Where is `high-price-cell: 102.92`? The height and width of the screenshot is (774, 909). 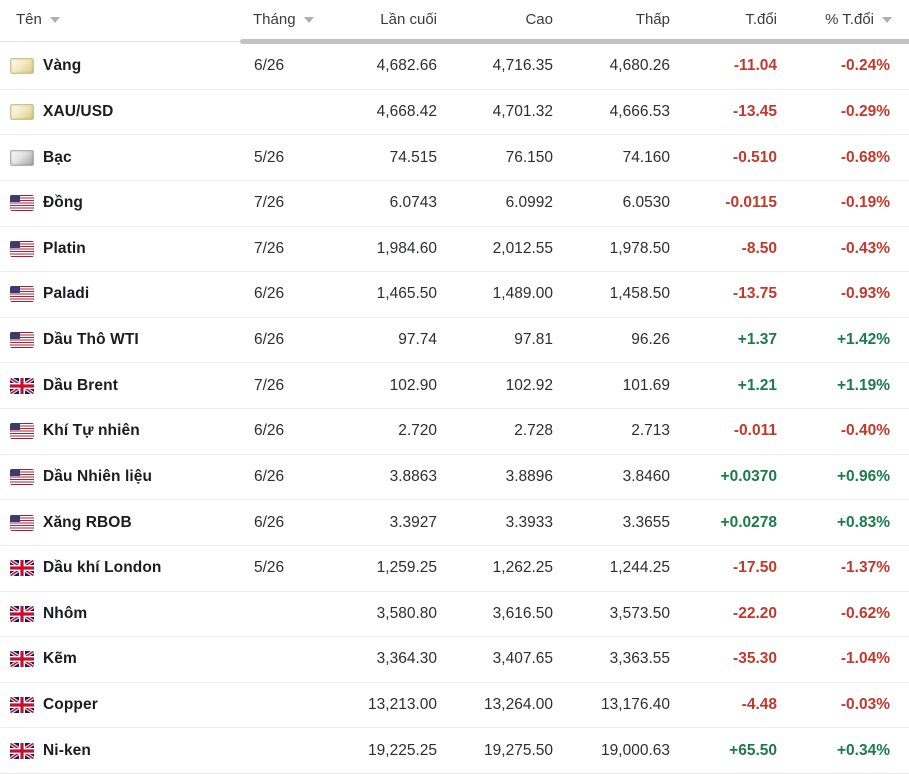
high-price-cell: 102.92 is located at coordinates (529, 385).